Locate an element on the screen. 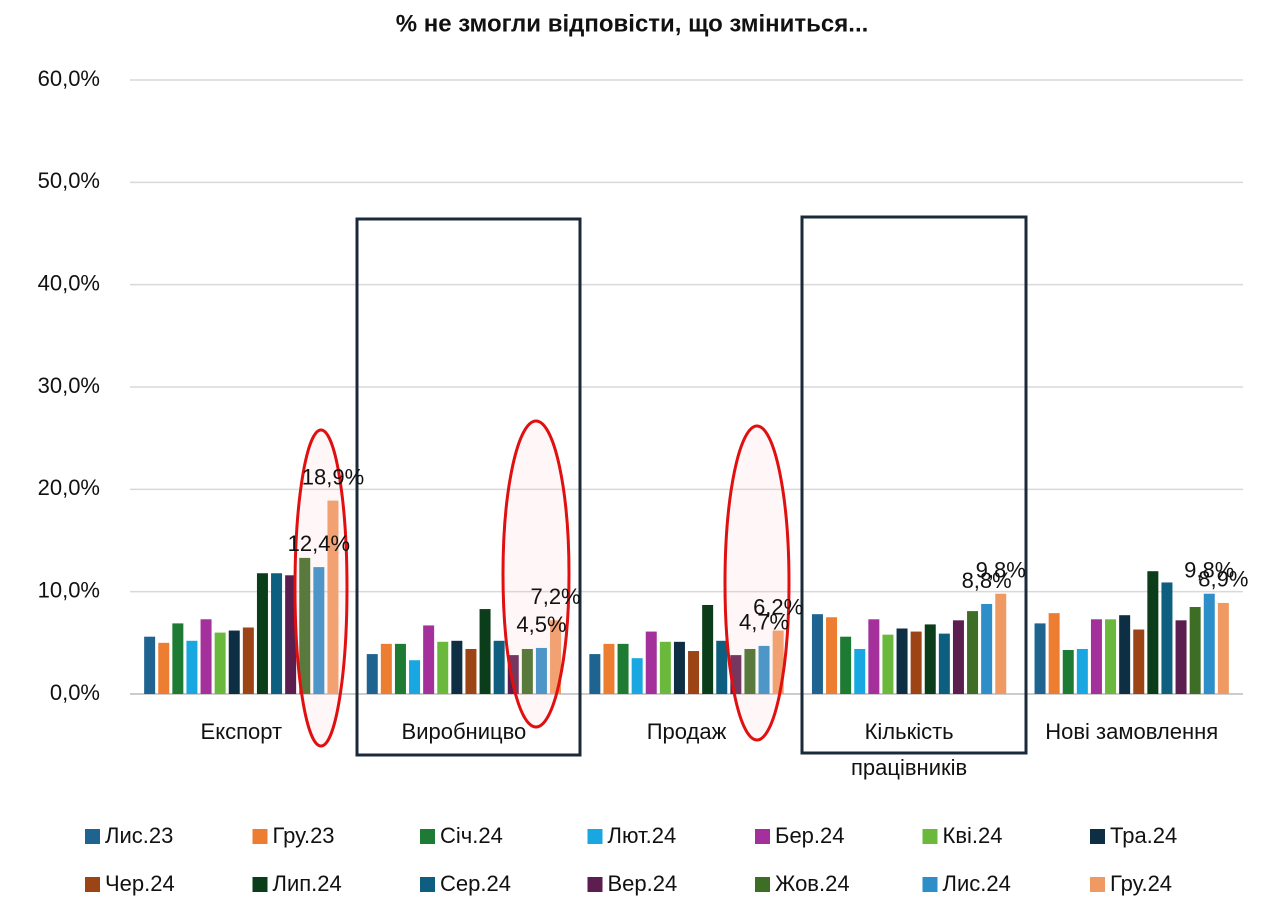 Image resolution: width=1263 pixels, height=905 pixels. legend-label: Січ.24 is located at coordinates (471, 835).